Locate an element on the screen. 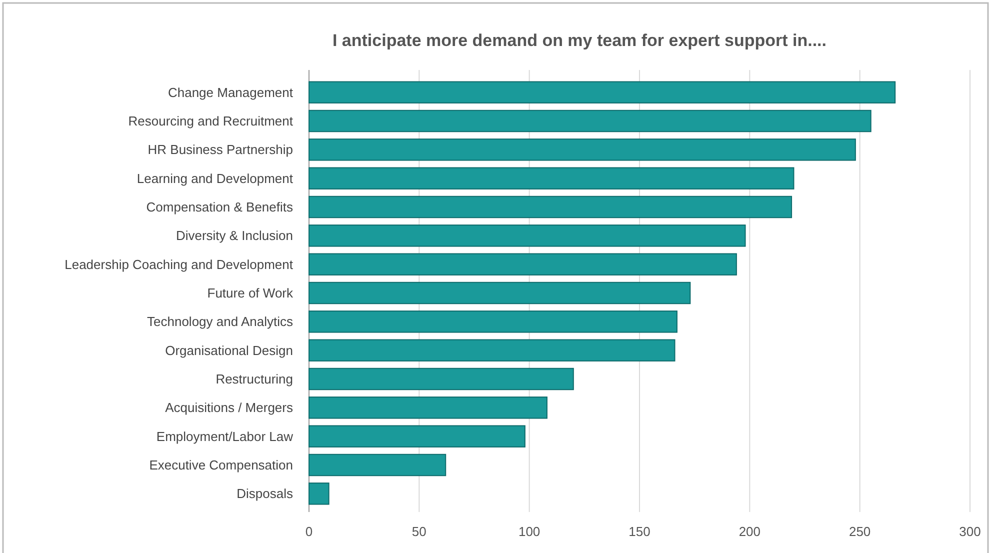 This screenshot has width=993, height=553. x-tick-label: 150 is located at coordinates (639, 531).